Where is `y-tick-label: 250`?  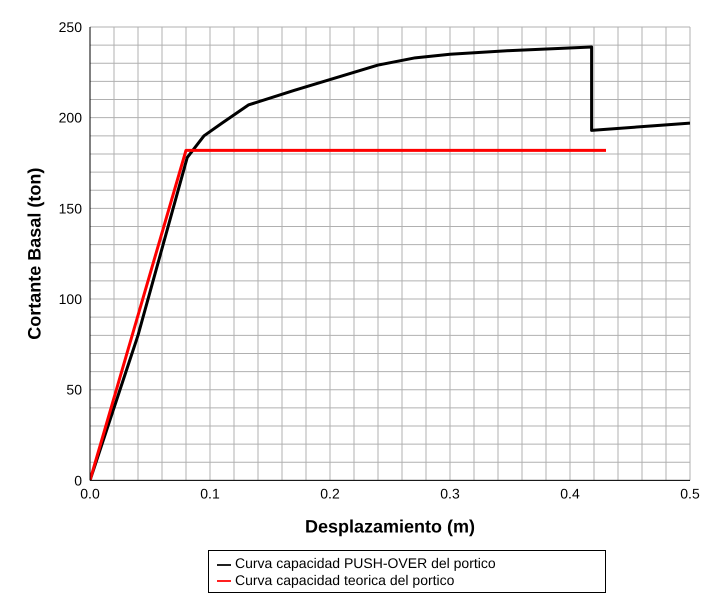
y-tick-label: 250 is located at coordinates (70, 27).